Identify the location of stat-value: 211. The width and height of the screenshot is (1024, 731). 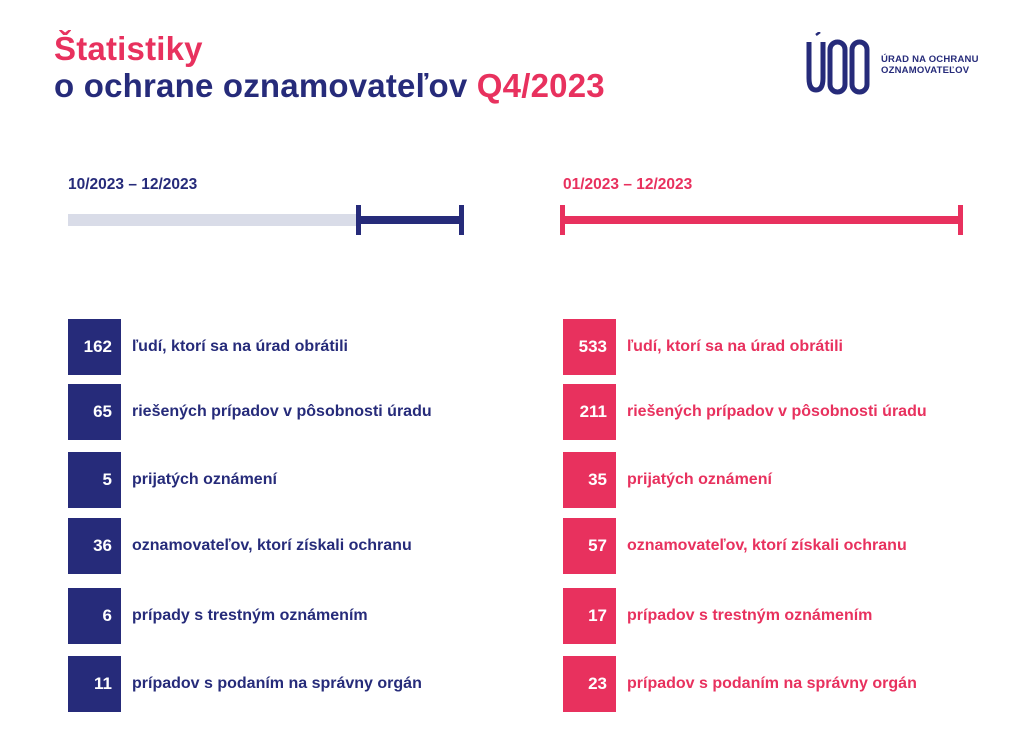
(589, 412).